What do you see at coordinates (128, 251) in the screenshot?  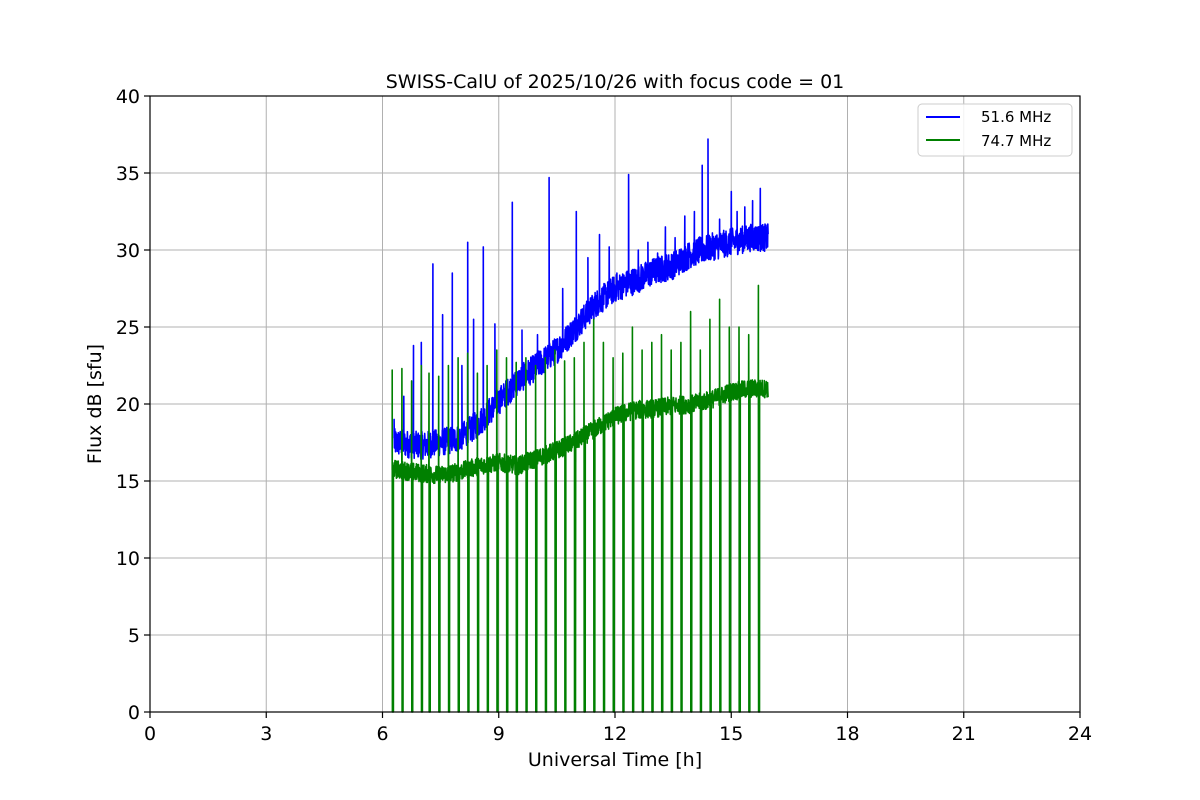 I see `y-tick-label: 30` at bounding box center [128, 251].